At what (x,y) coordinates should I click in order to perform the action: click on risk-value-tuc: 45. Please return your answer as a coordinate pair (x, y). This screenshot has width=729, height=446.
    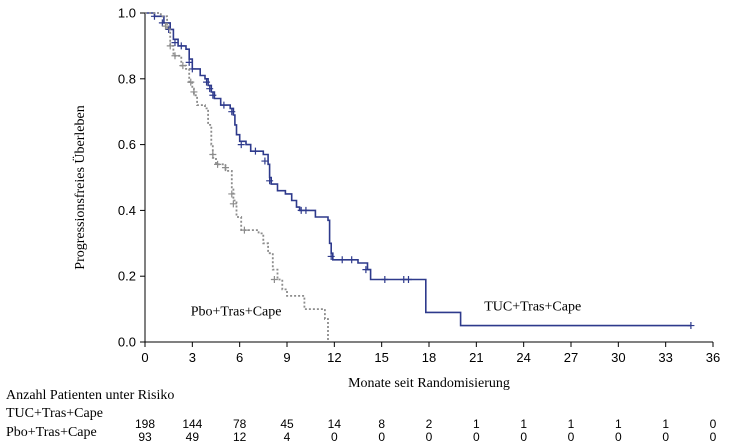
    Looking at the image, I should click on (287, 424).